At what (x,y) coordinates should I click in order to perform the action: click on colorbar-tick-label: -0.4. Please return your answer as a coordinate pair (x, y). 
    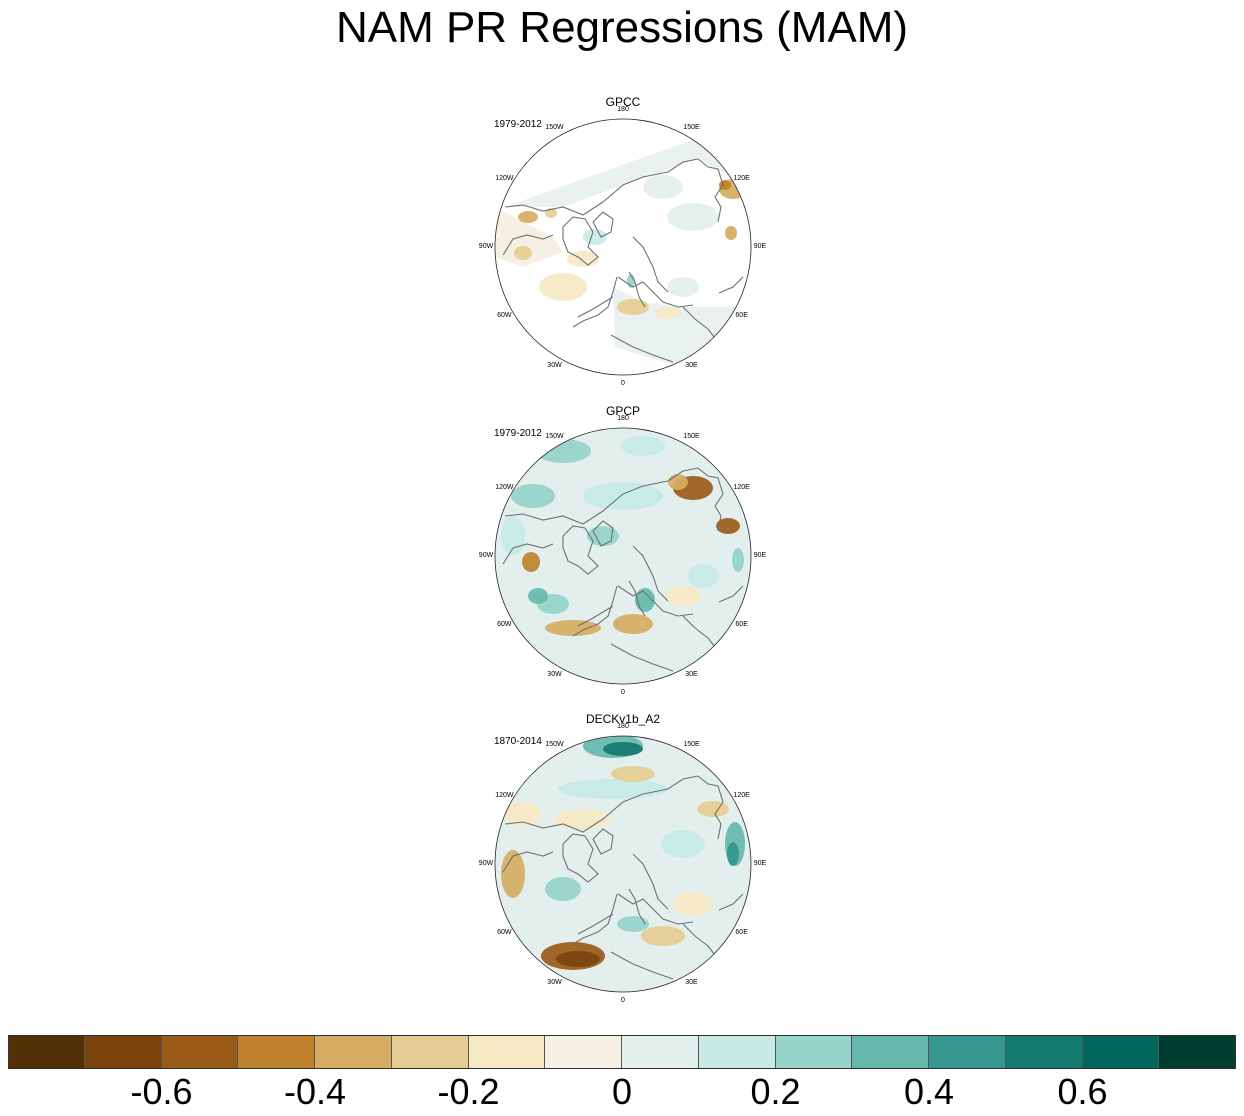
    Looking at the image, I should click on (315, 1091).